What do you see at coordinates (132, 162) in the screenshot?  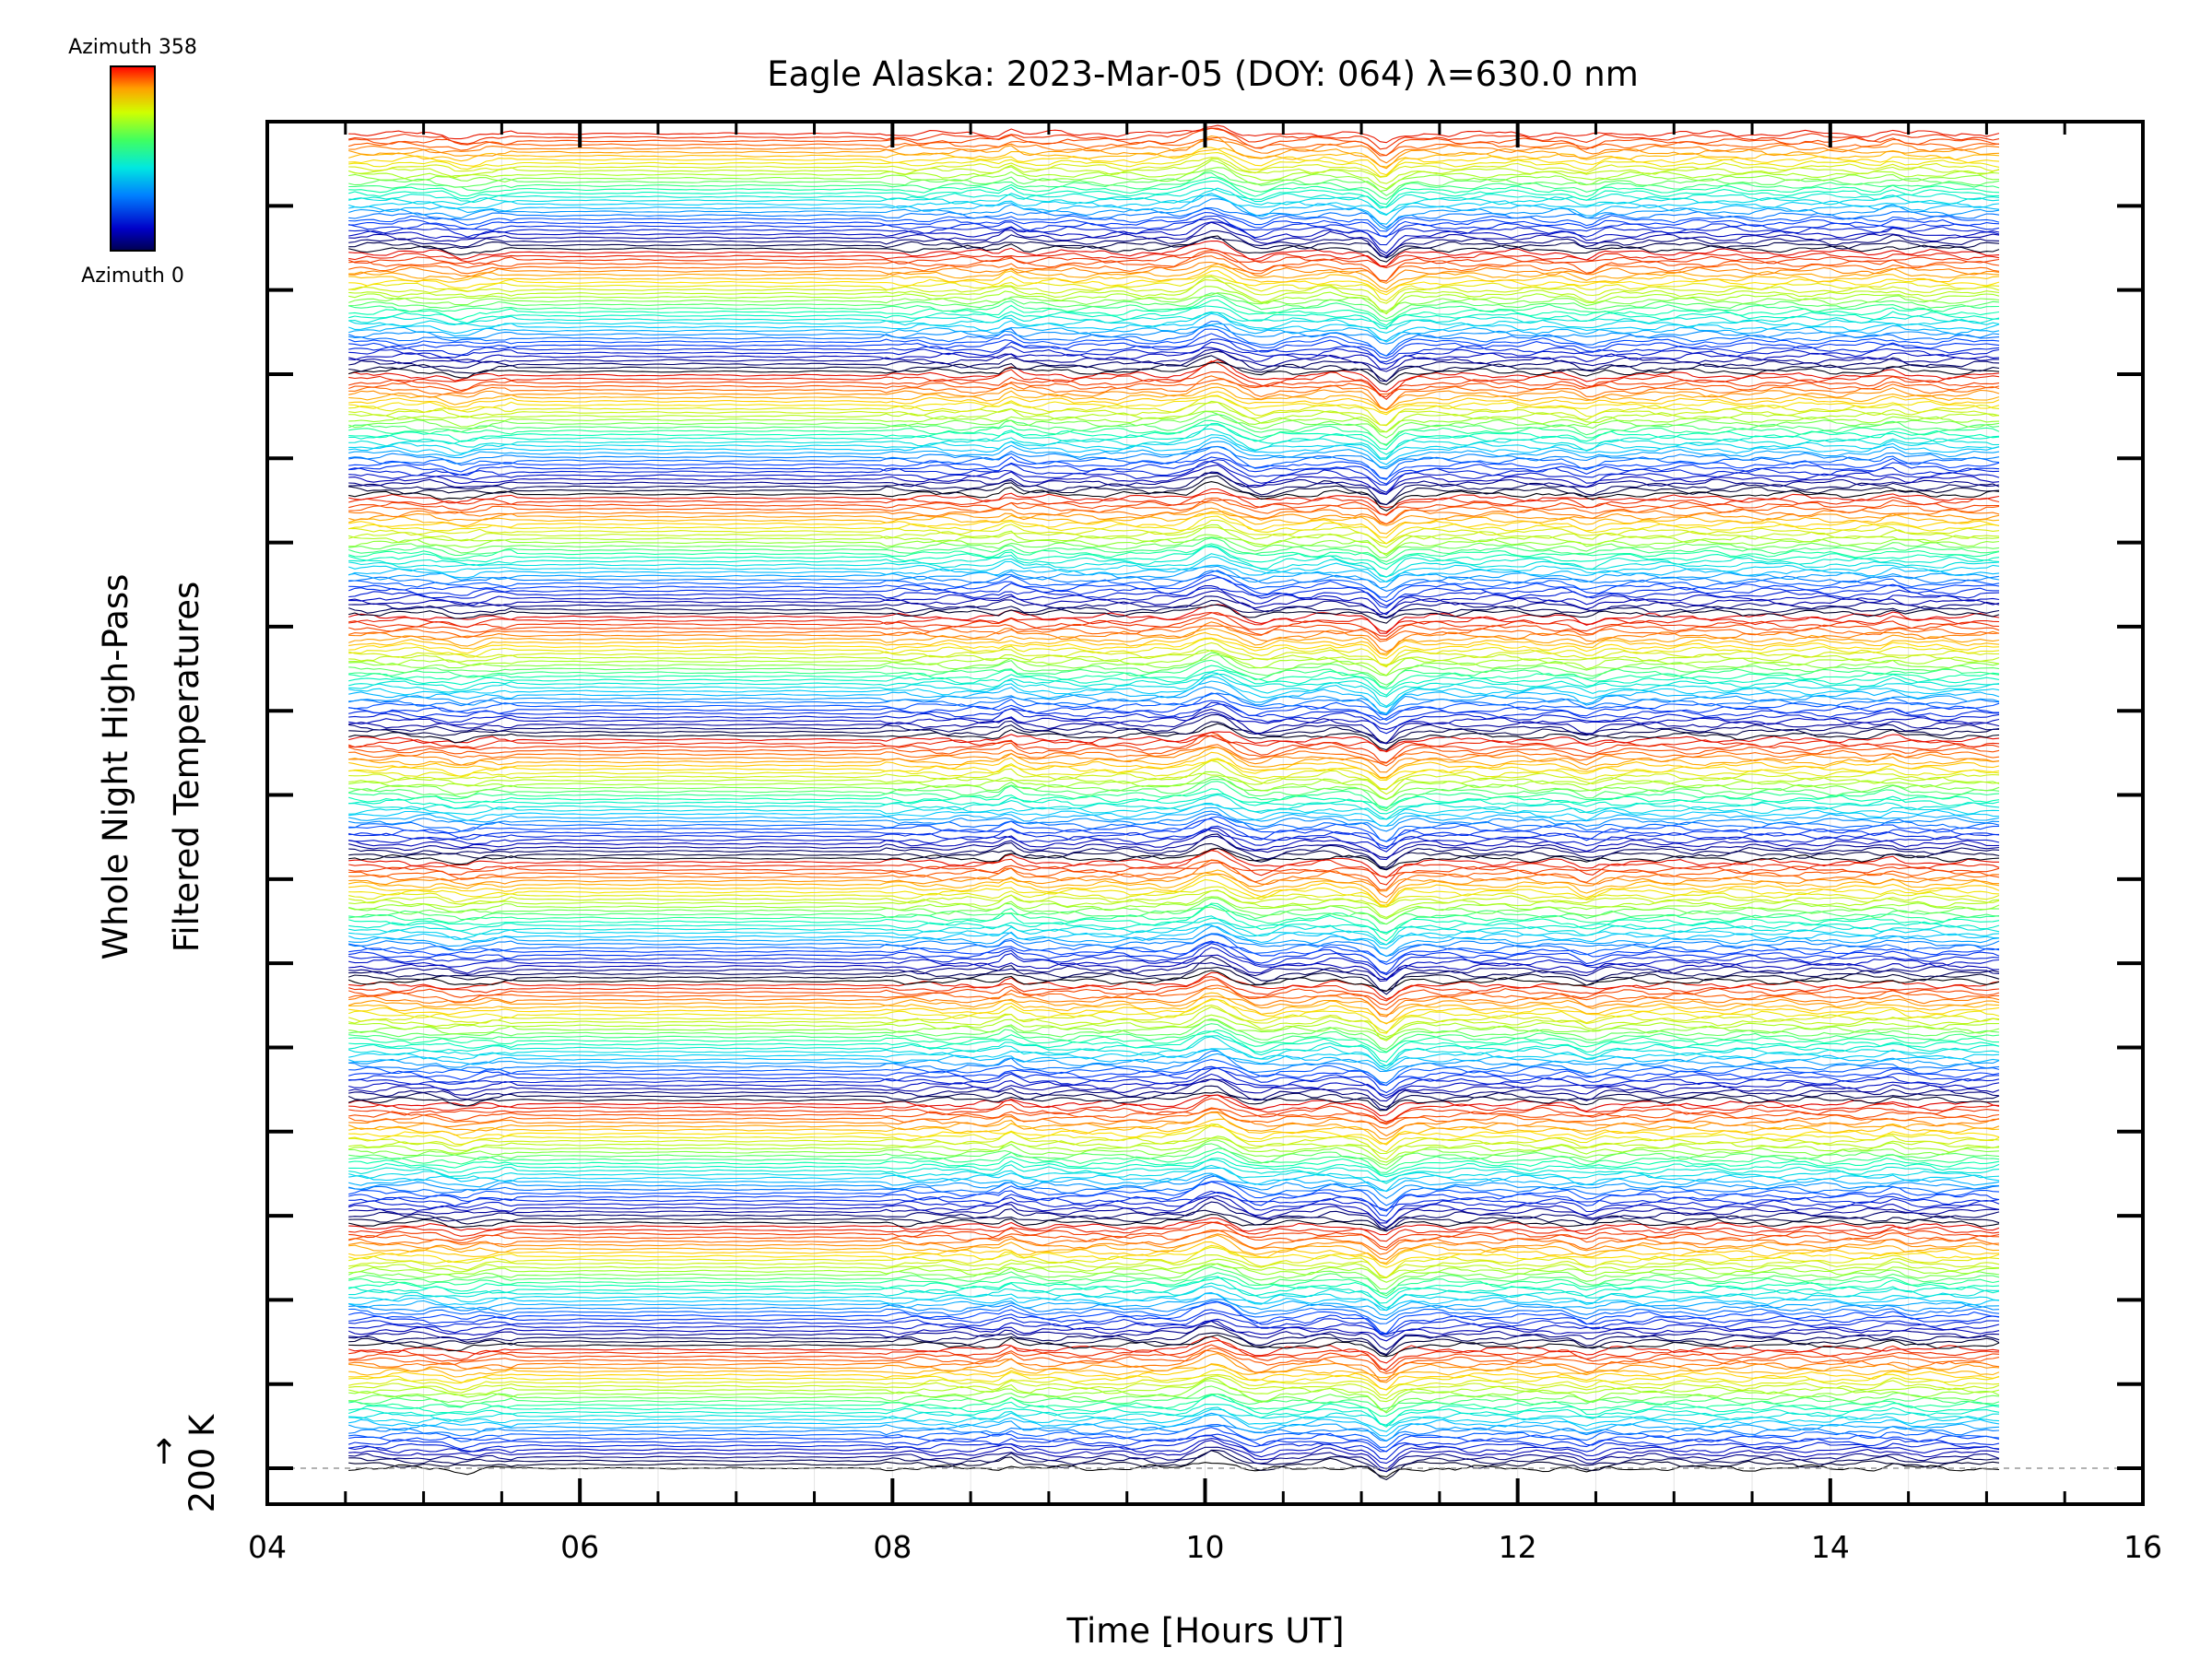 I see `colorbar: Azimuth 358 Azimuth 0` at bounding box center [132, 162].